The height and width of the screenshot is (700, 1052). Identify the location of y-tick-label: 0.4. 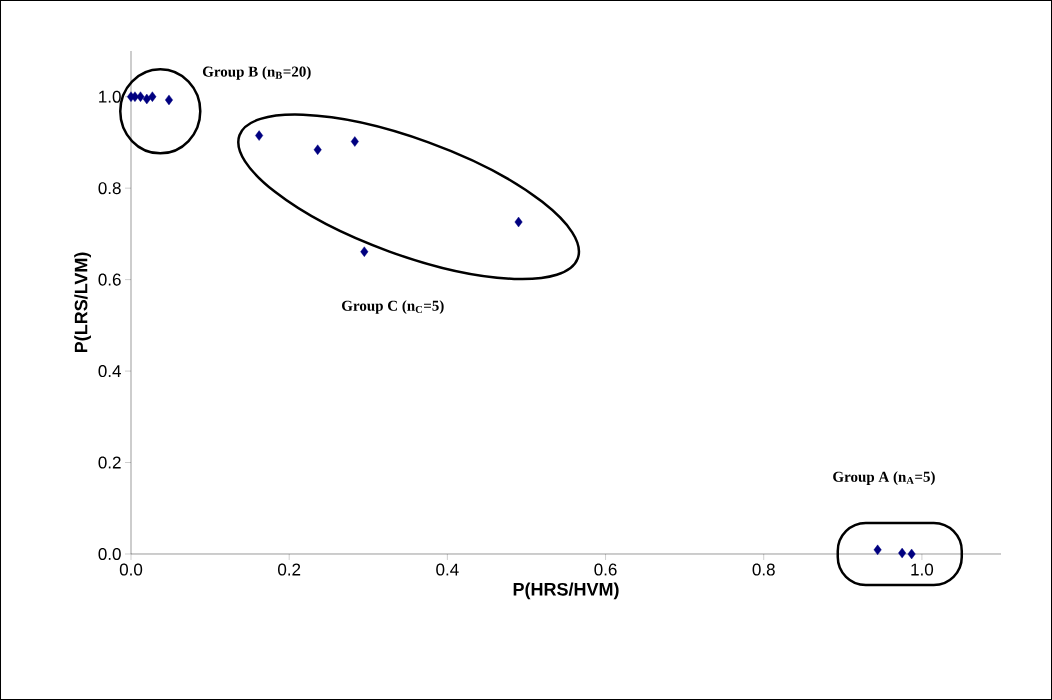
(109, 371).